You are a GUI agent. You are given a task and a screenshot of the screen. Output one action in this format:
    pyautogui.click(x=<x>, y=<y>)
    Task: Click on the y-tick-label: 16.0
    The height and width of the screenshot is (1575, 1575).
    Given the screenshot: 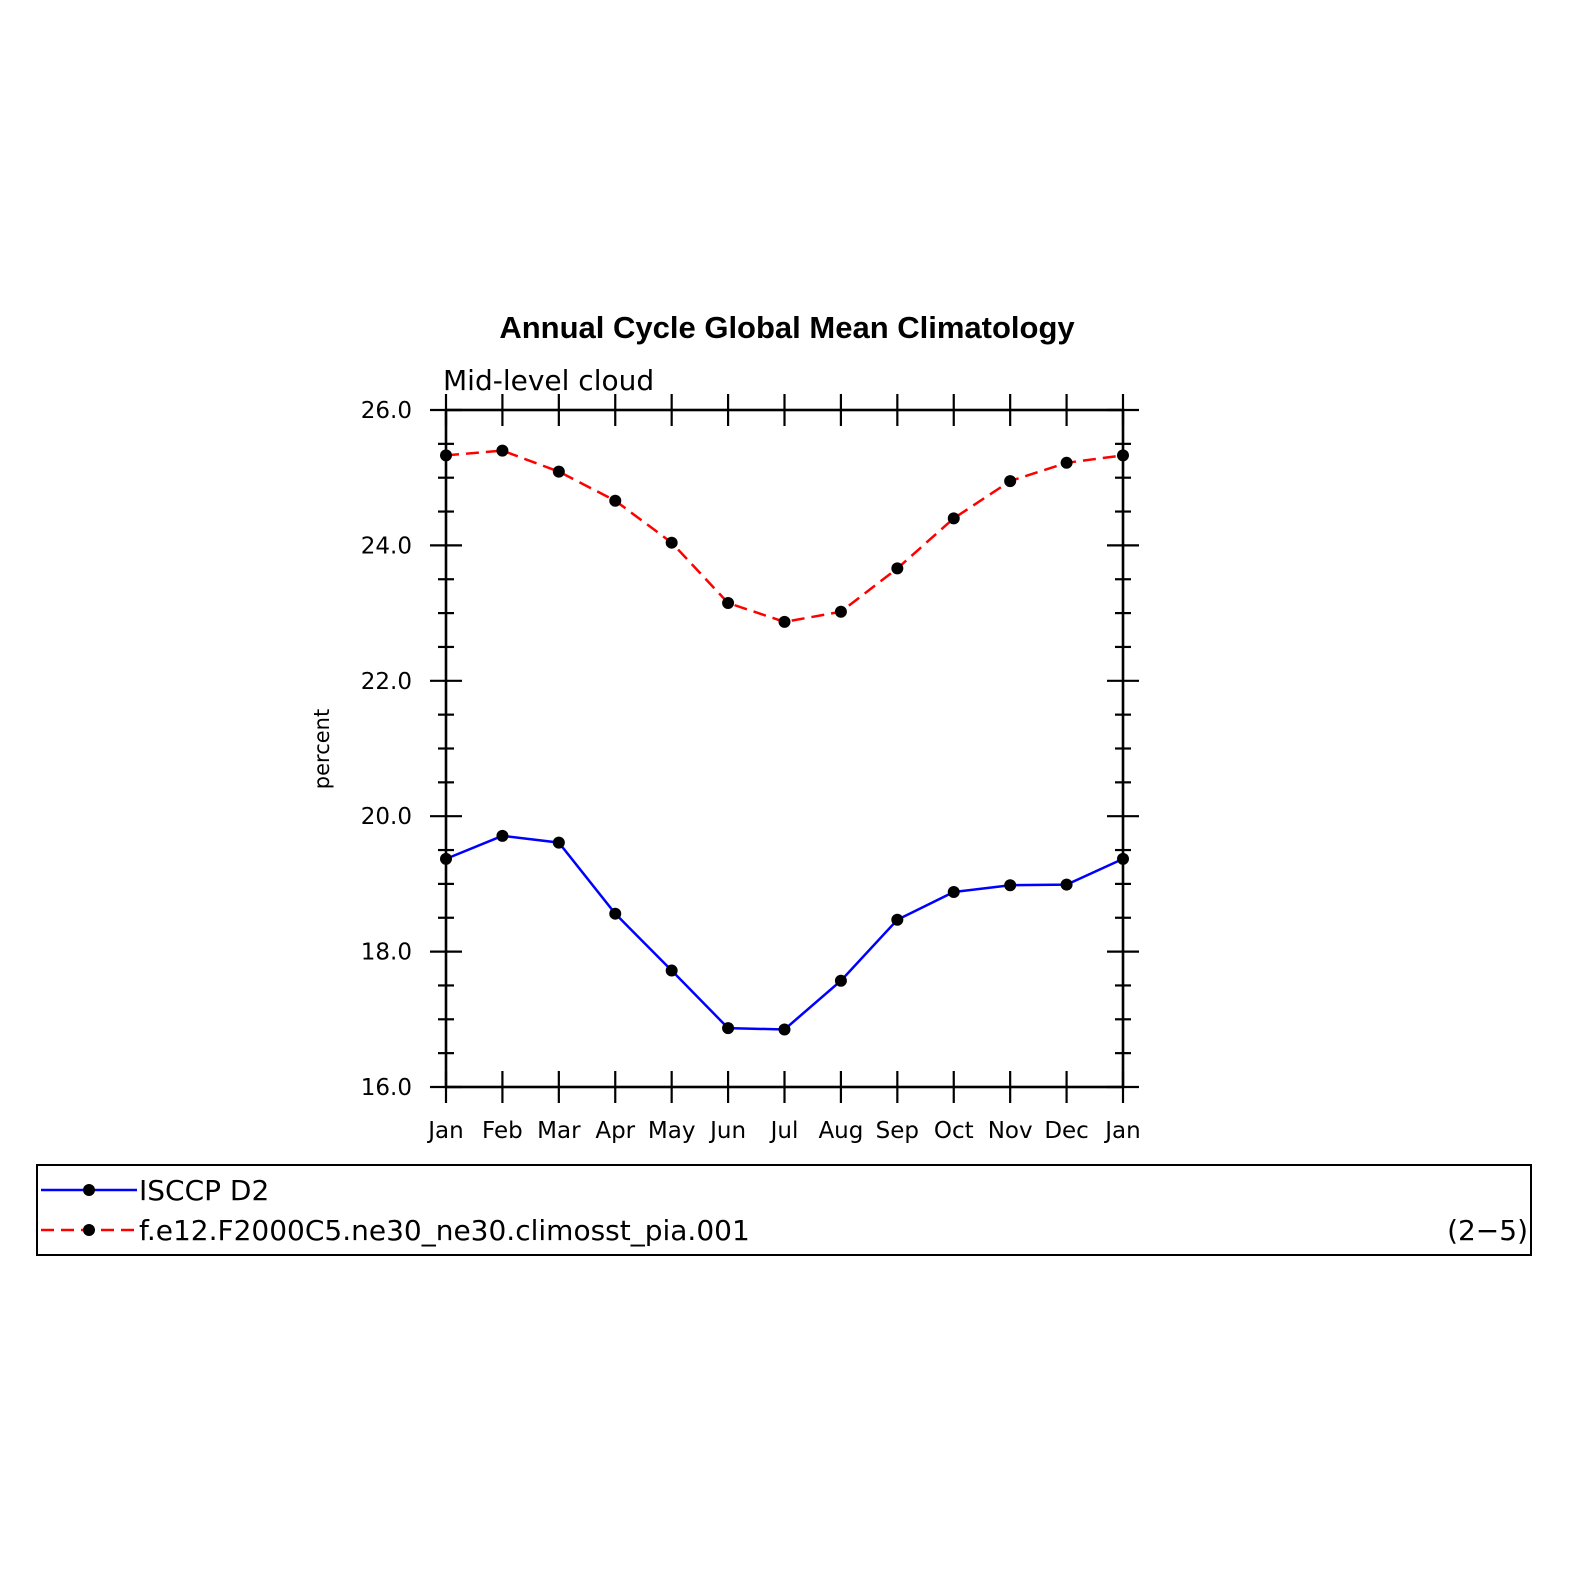 What is the action you would take?
    pyautogui.click(x=386, y=1088)
    